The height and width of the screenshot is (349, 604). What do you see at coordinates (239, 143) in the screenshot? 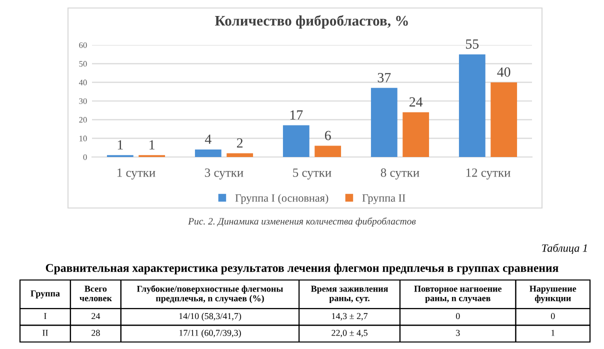
I see `data-label: 2` at bounding box center [239, 143].